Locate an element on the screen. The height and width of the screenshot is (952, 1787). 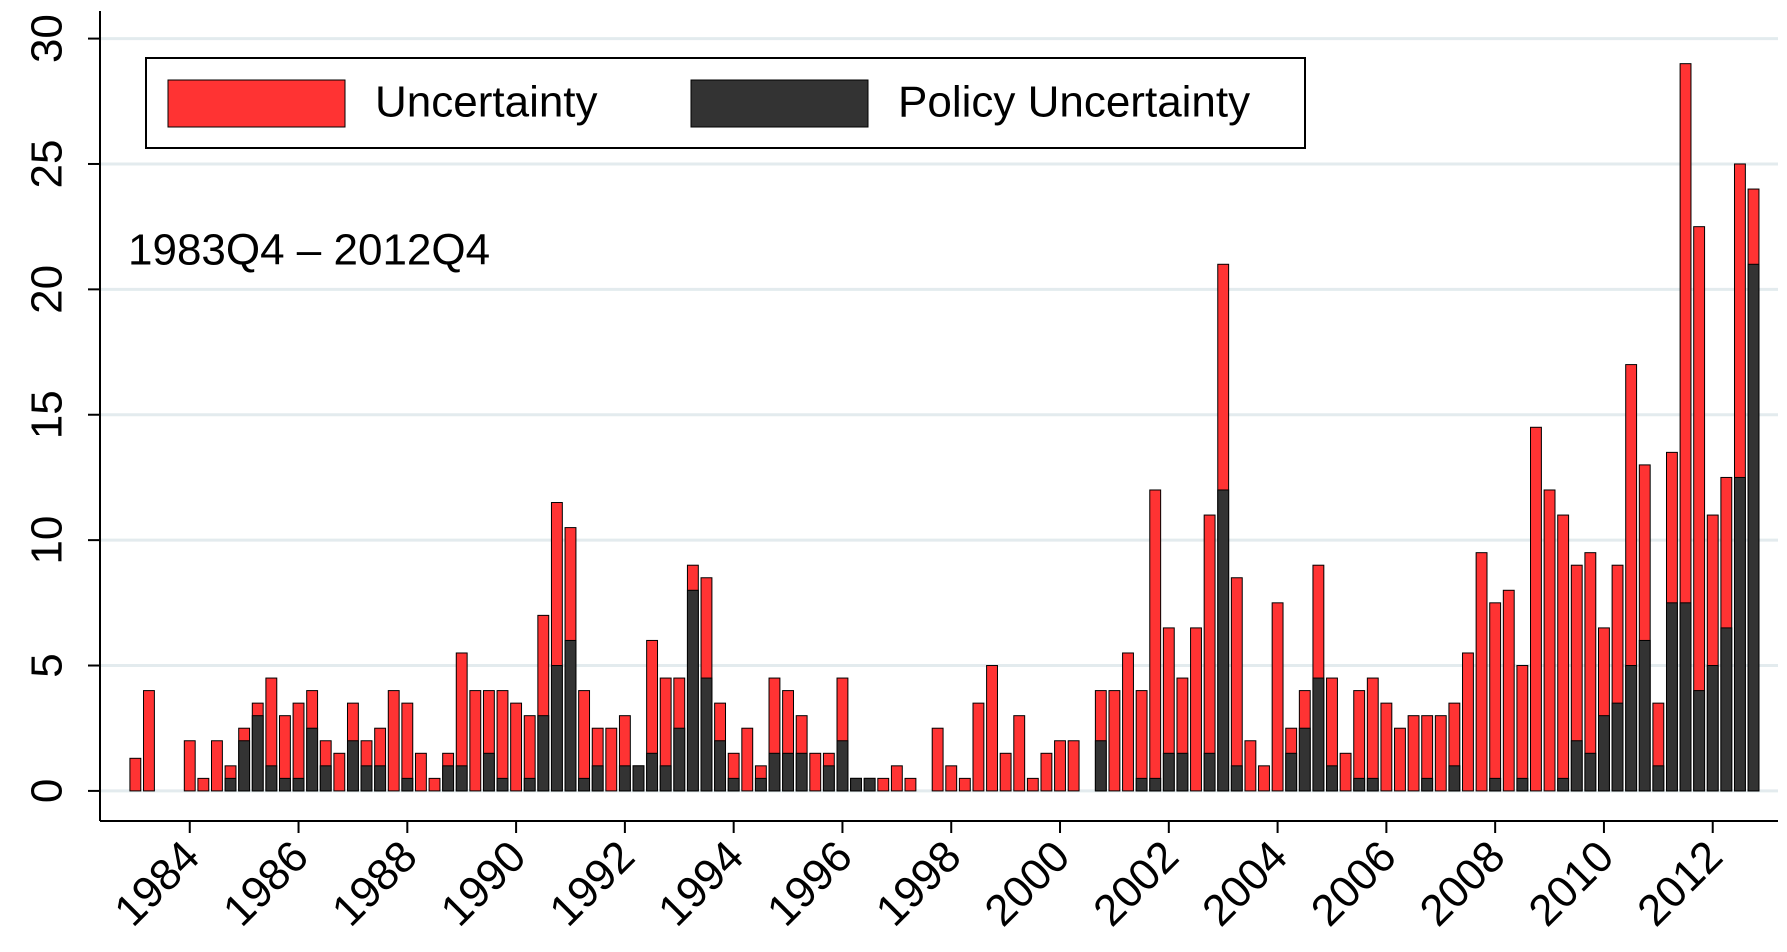
x-tick-label: 1986 is located at coordinates (266, 884).